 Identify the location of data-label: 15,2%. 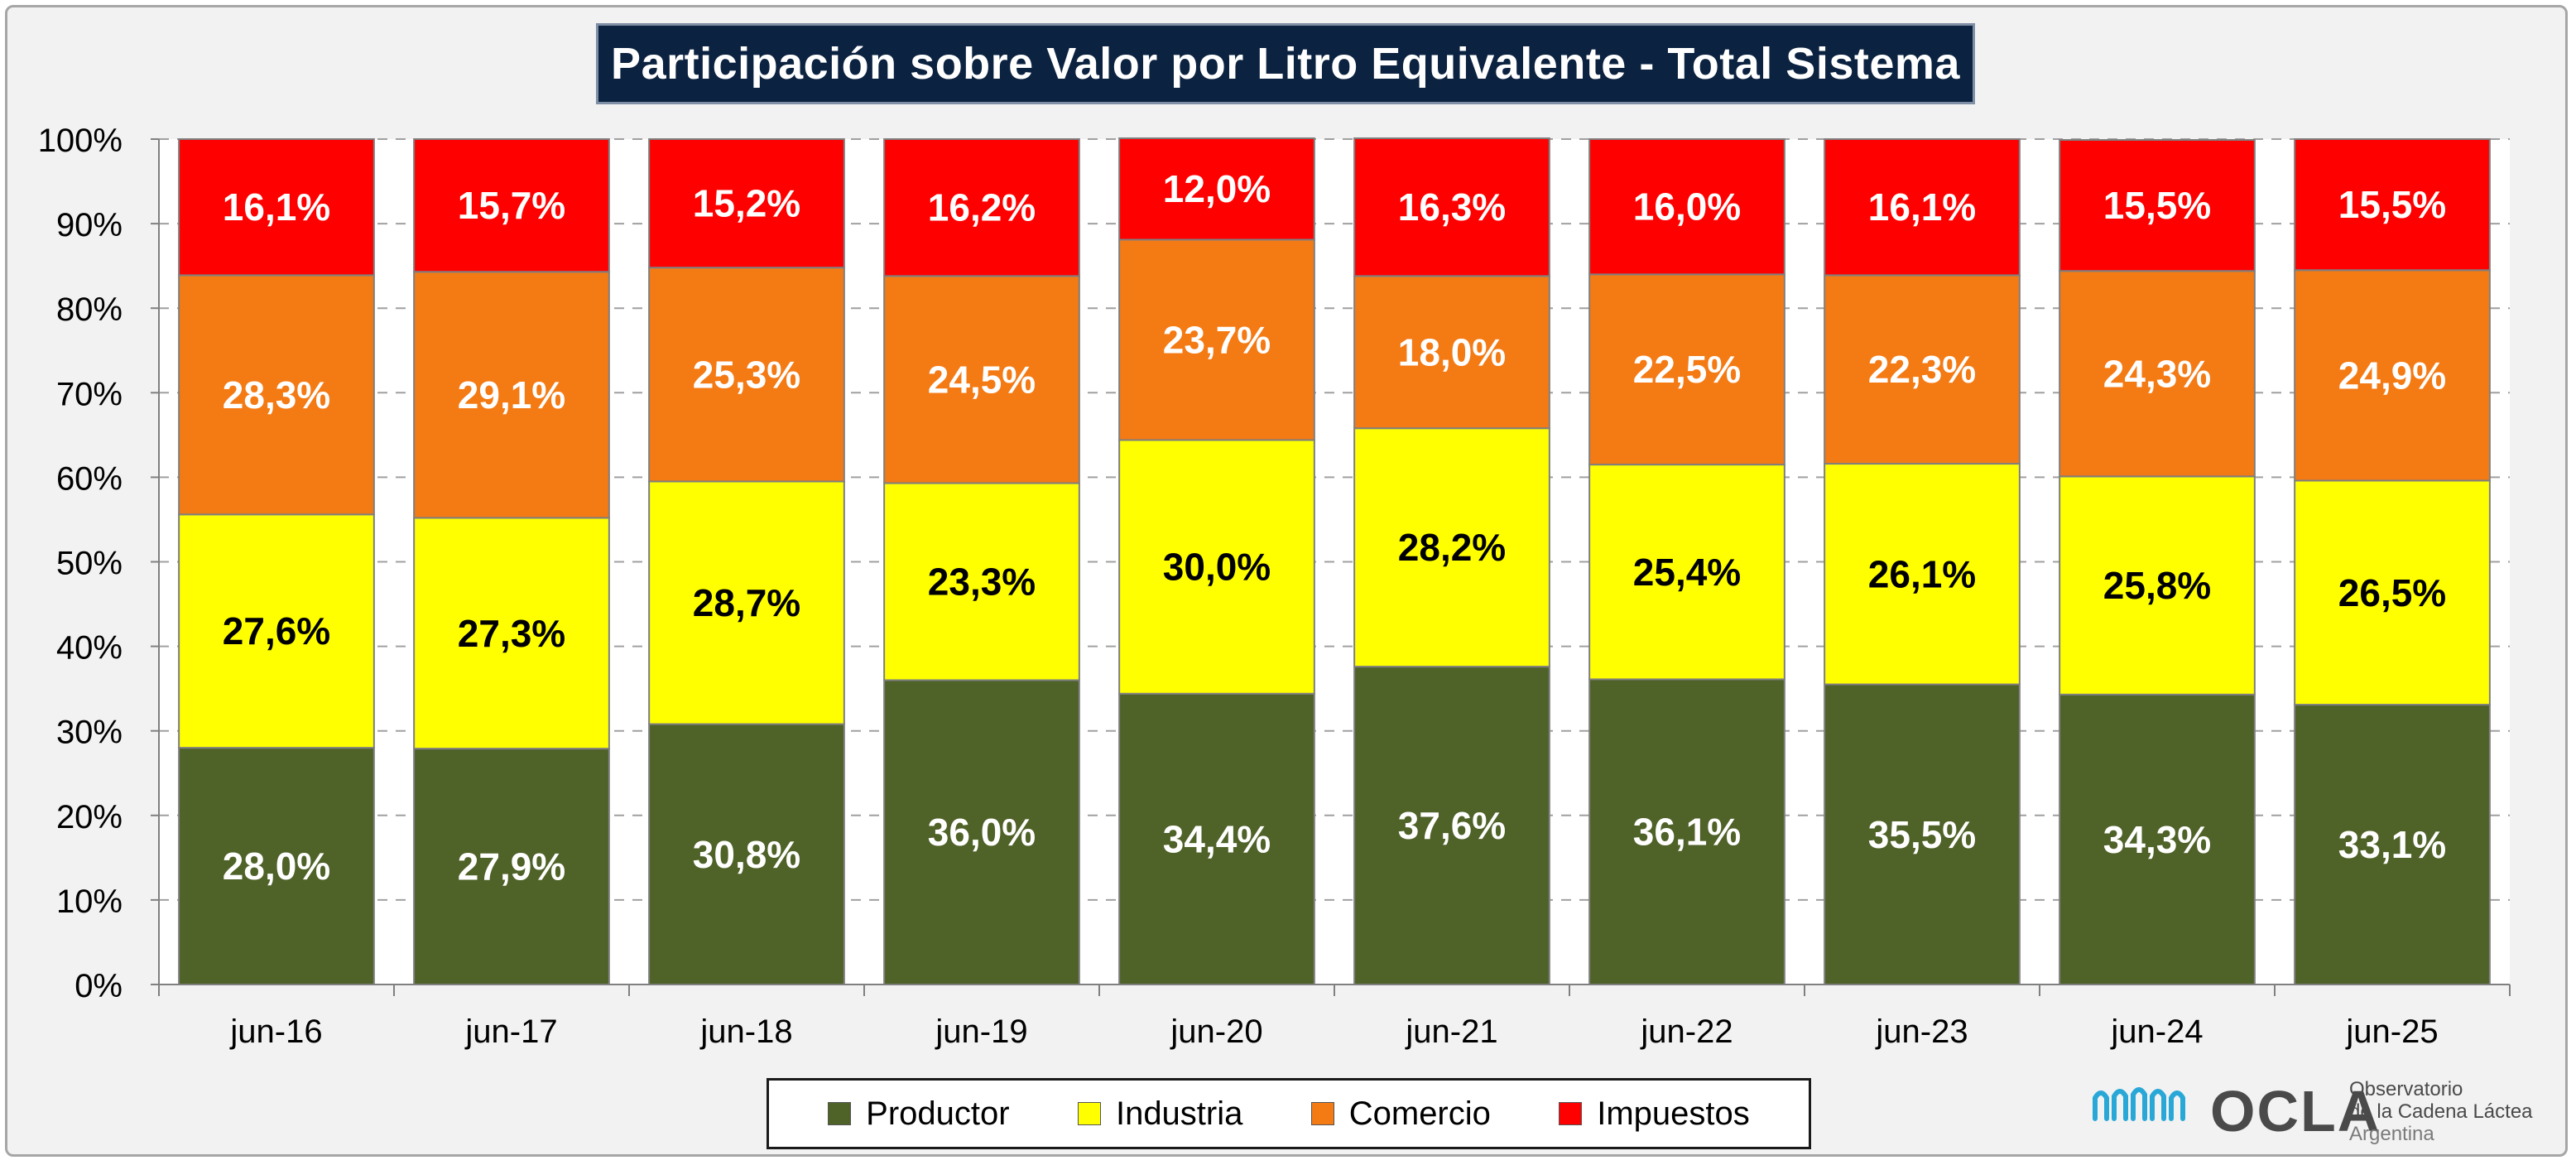
(746, 203).